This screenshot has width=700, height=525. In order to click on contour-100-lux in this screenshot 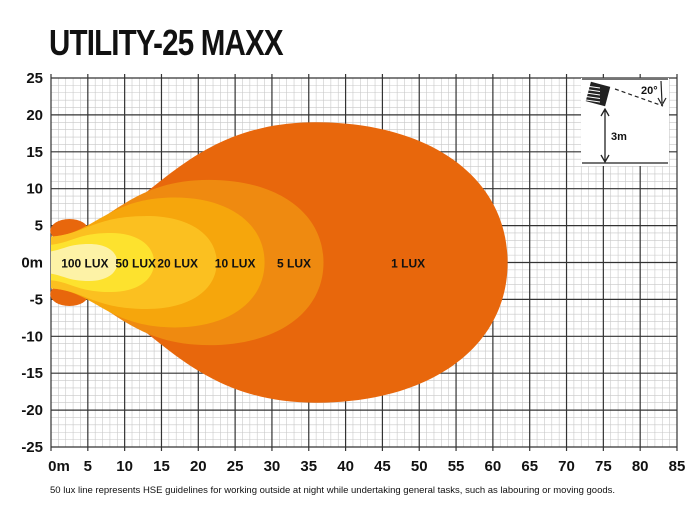, I will do `click(84, 262)`.